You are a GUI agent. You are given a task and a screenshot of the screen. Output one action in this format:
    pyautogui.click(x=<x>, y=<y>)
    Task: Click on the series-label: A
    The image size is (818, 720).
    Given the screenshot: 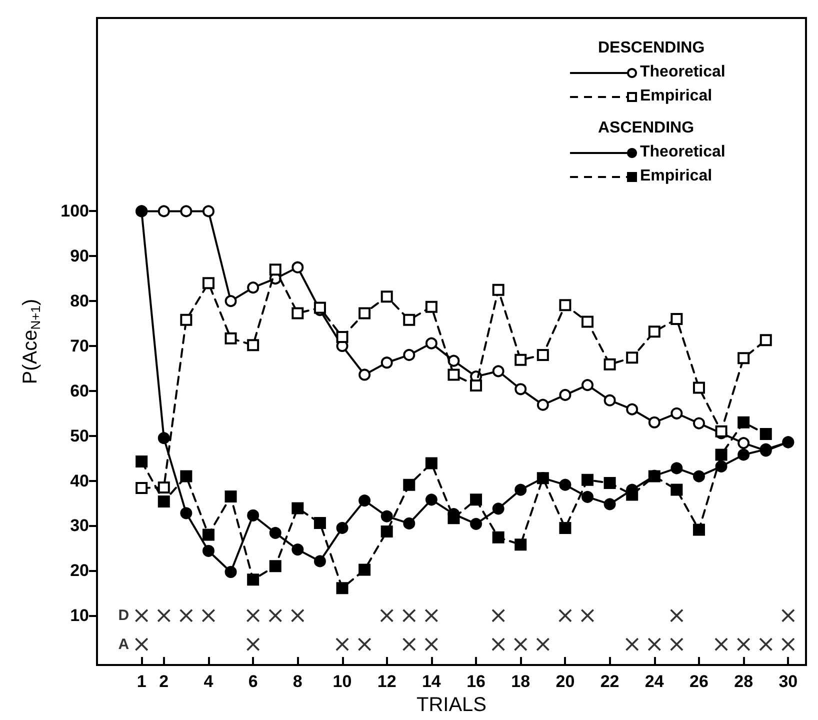 What is the action you would take?
    pyautogui.click(x=124, y=644)
    